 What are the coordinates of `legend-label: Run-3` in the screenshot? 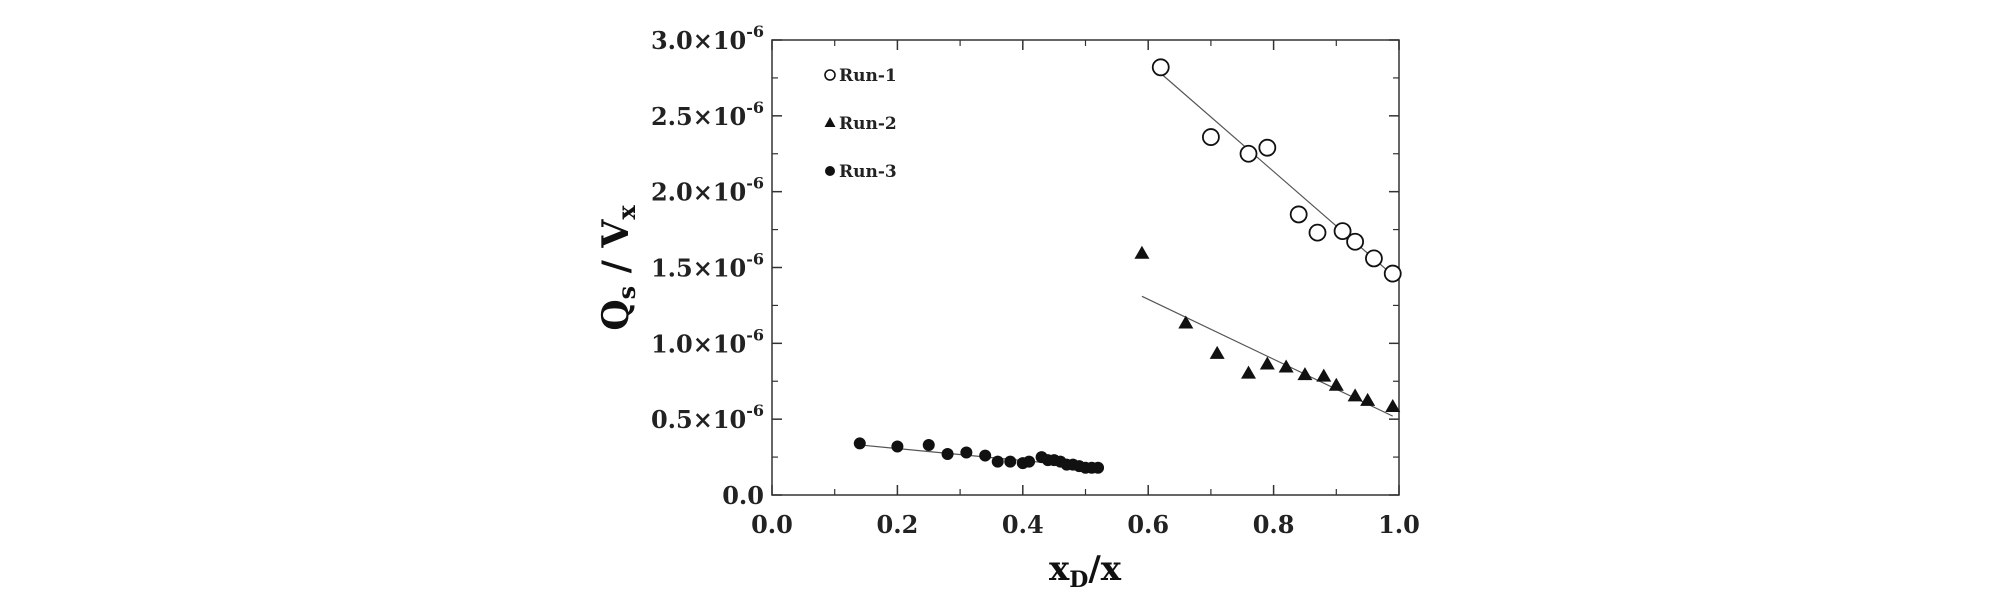 It's located at (868, 172).